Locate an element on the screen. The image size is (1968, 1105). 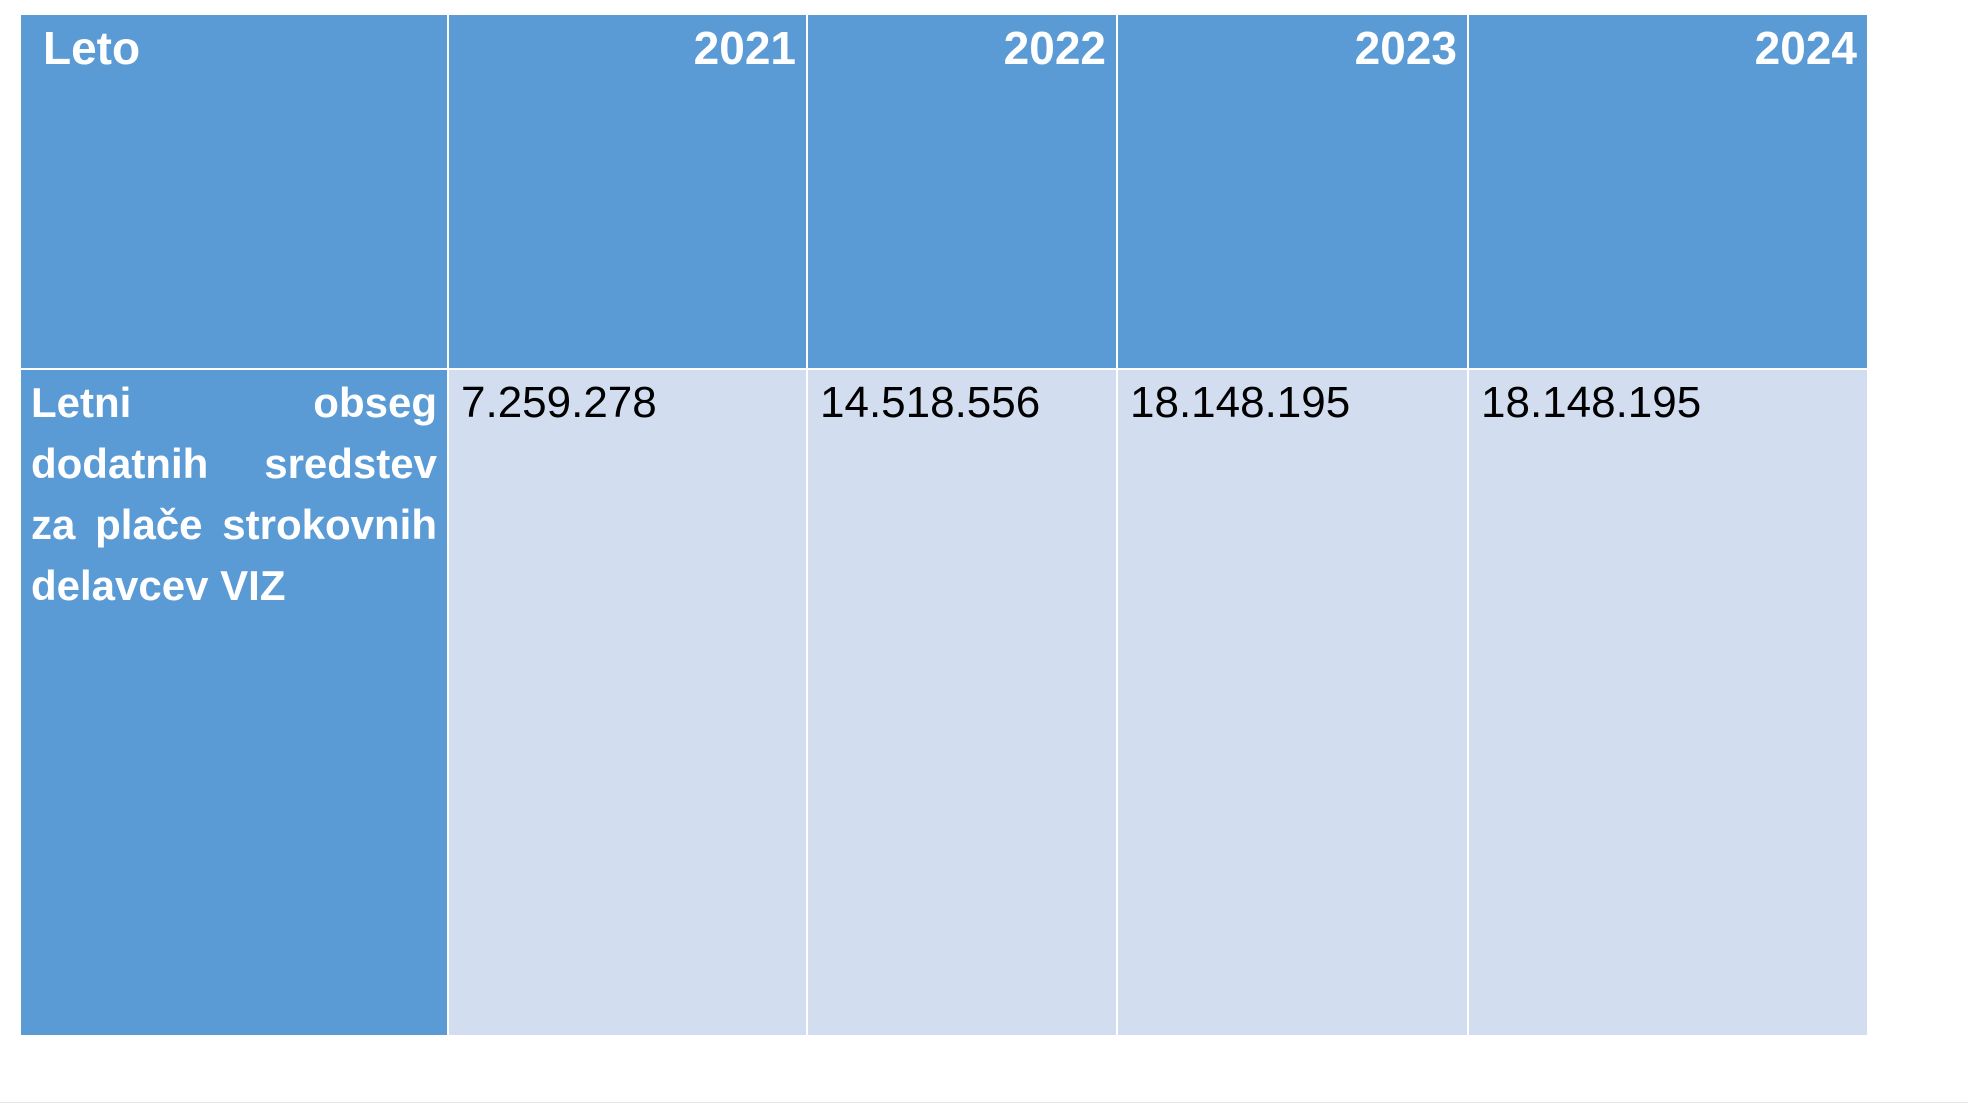
table-cell: 7.259.278 is located at coordinates (627, 702).